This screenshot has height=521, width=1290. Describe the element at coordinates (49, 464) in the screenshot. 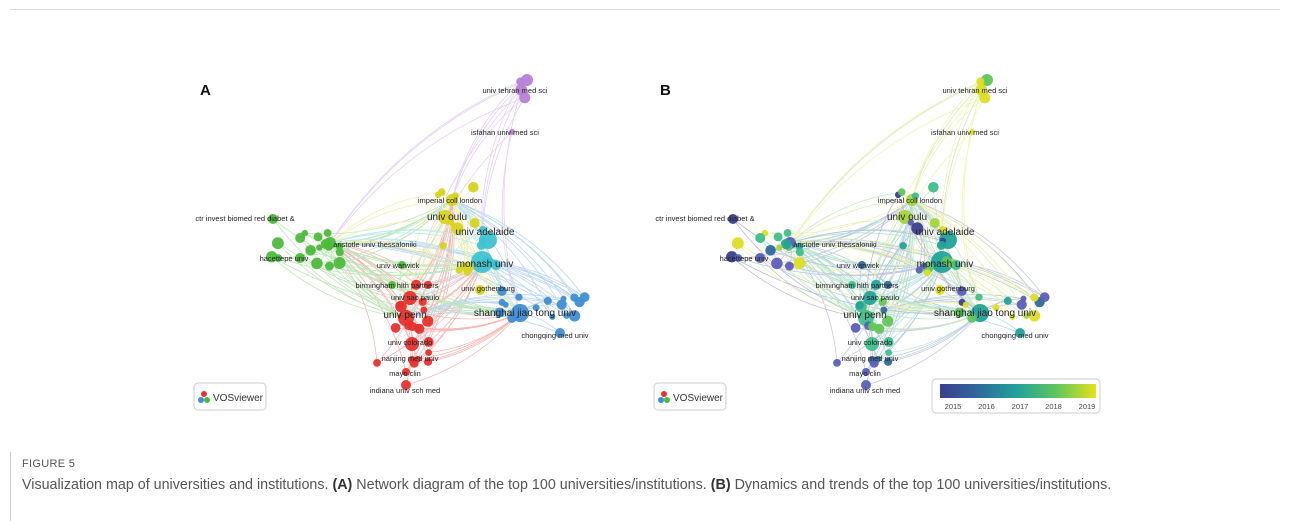

I see `figure-label: FIGURE 5` at that location.